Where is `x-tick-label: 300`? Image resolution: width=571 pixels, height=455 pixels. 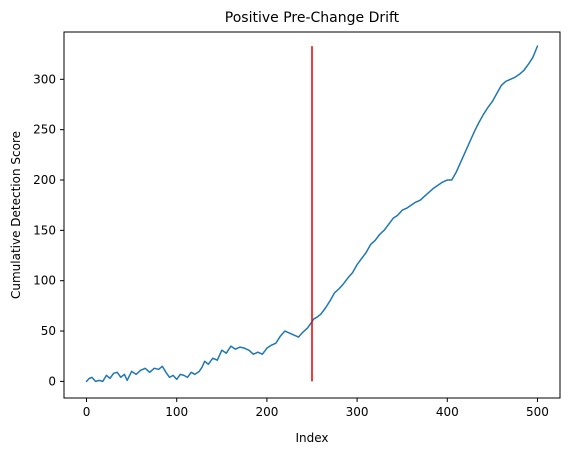
x-tick-label: 300 is located at coordinates (357, 412).